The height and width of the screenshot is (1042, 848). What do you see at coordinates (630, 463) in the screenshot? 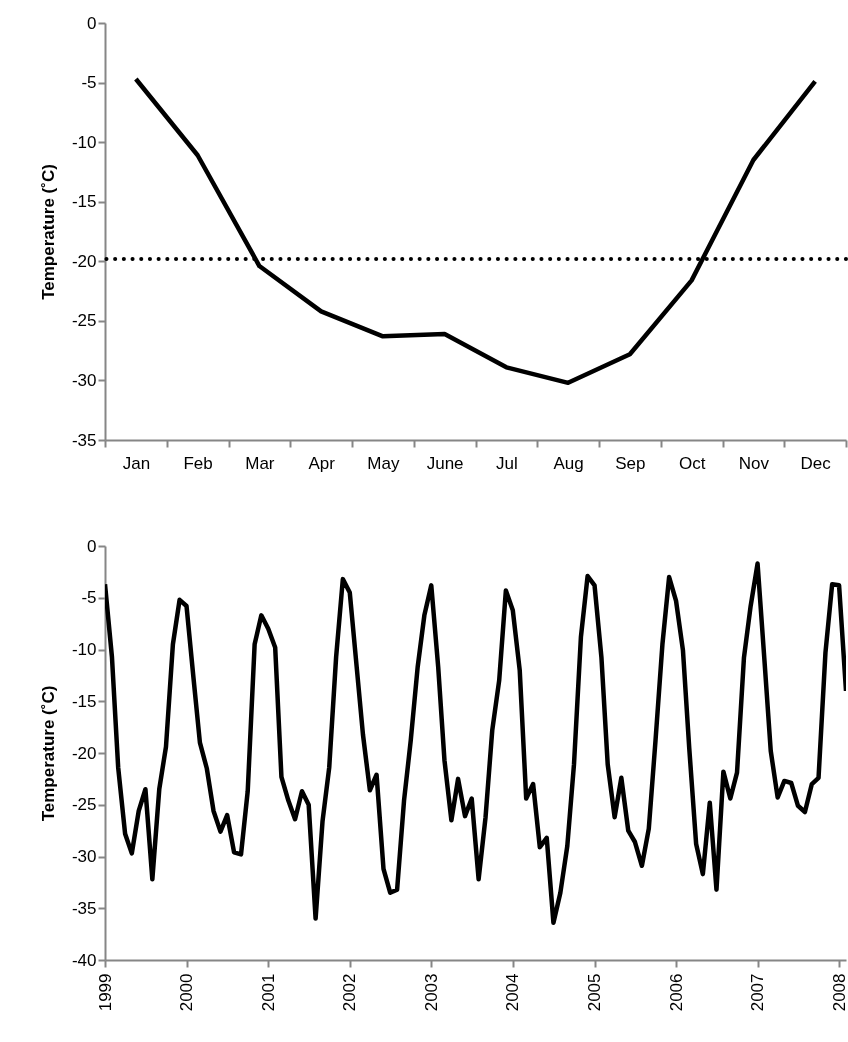
I see `x-tick-label: Sep` at bounding box center [630, 463].